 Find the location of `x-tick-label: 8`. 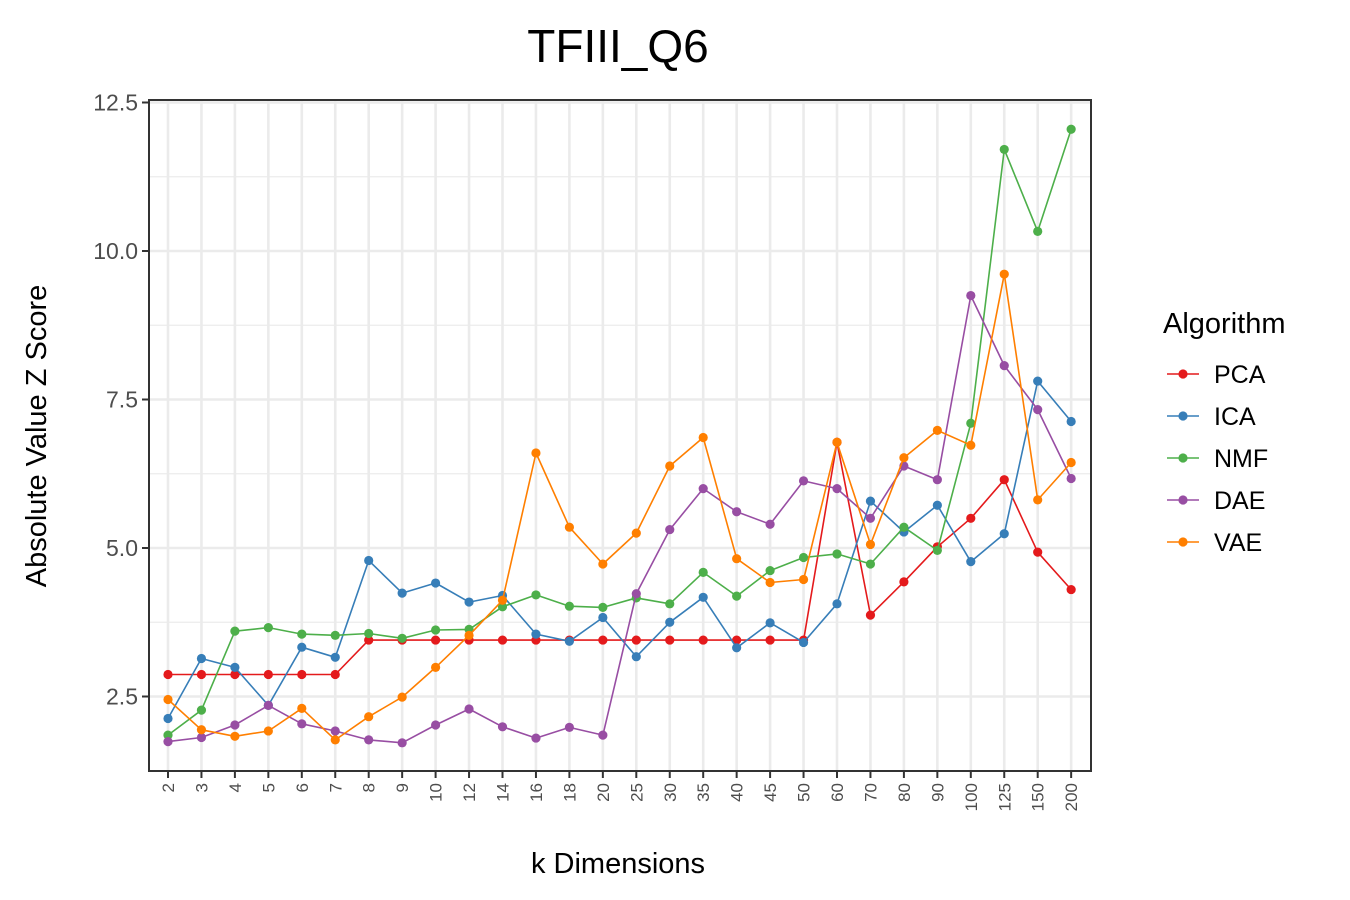

x-tick-label: 8 is located at coordinates (369, 787).